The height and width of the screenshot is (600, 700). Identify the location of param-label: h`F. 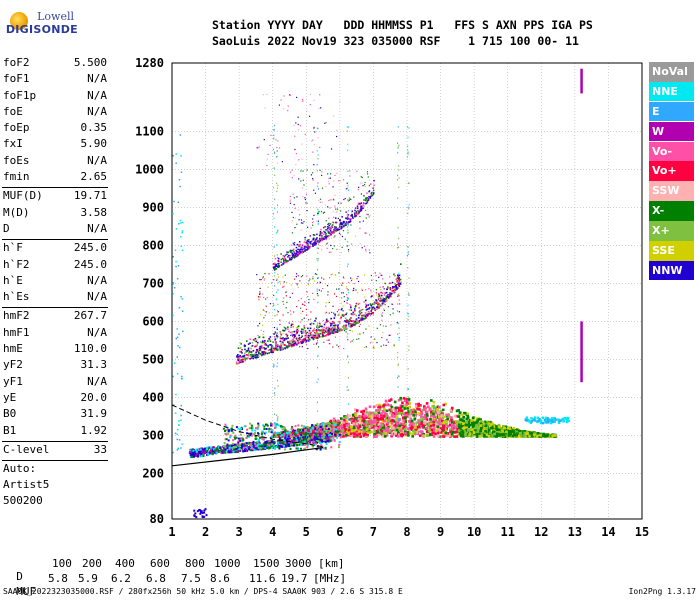
(13, 248).